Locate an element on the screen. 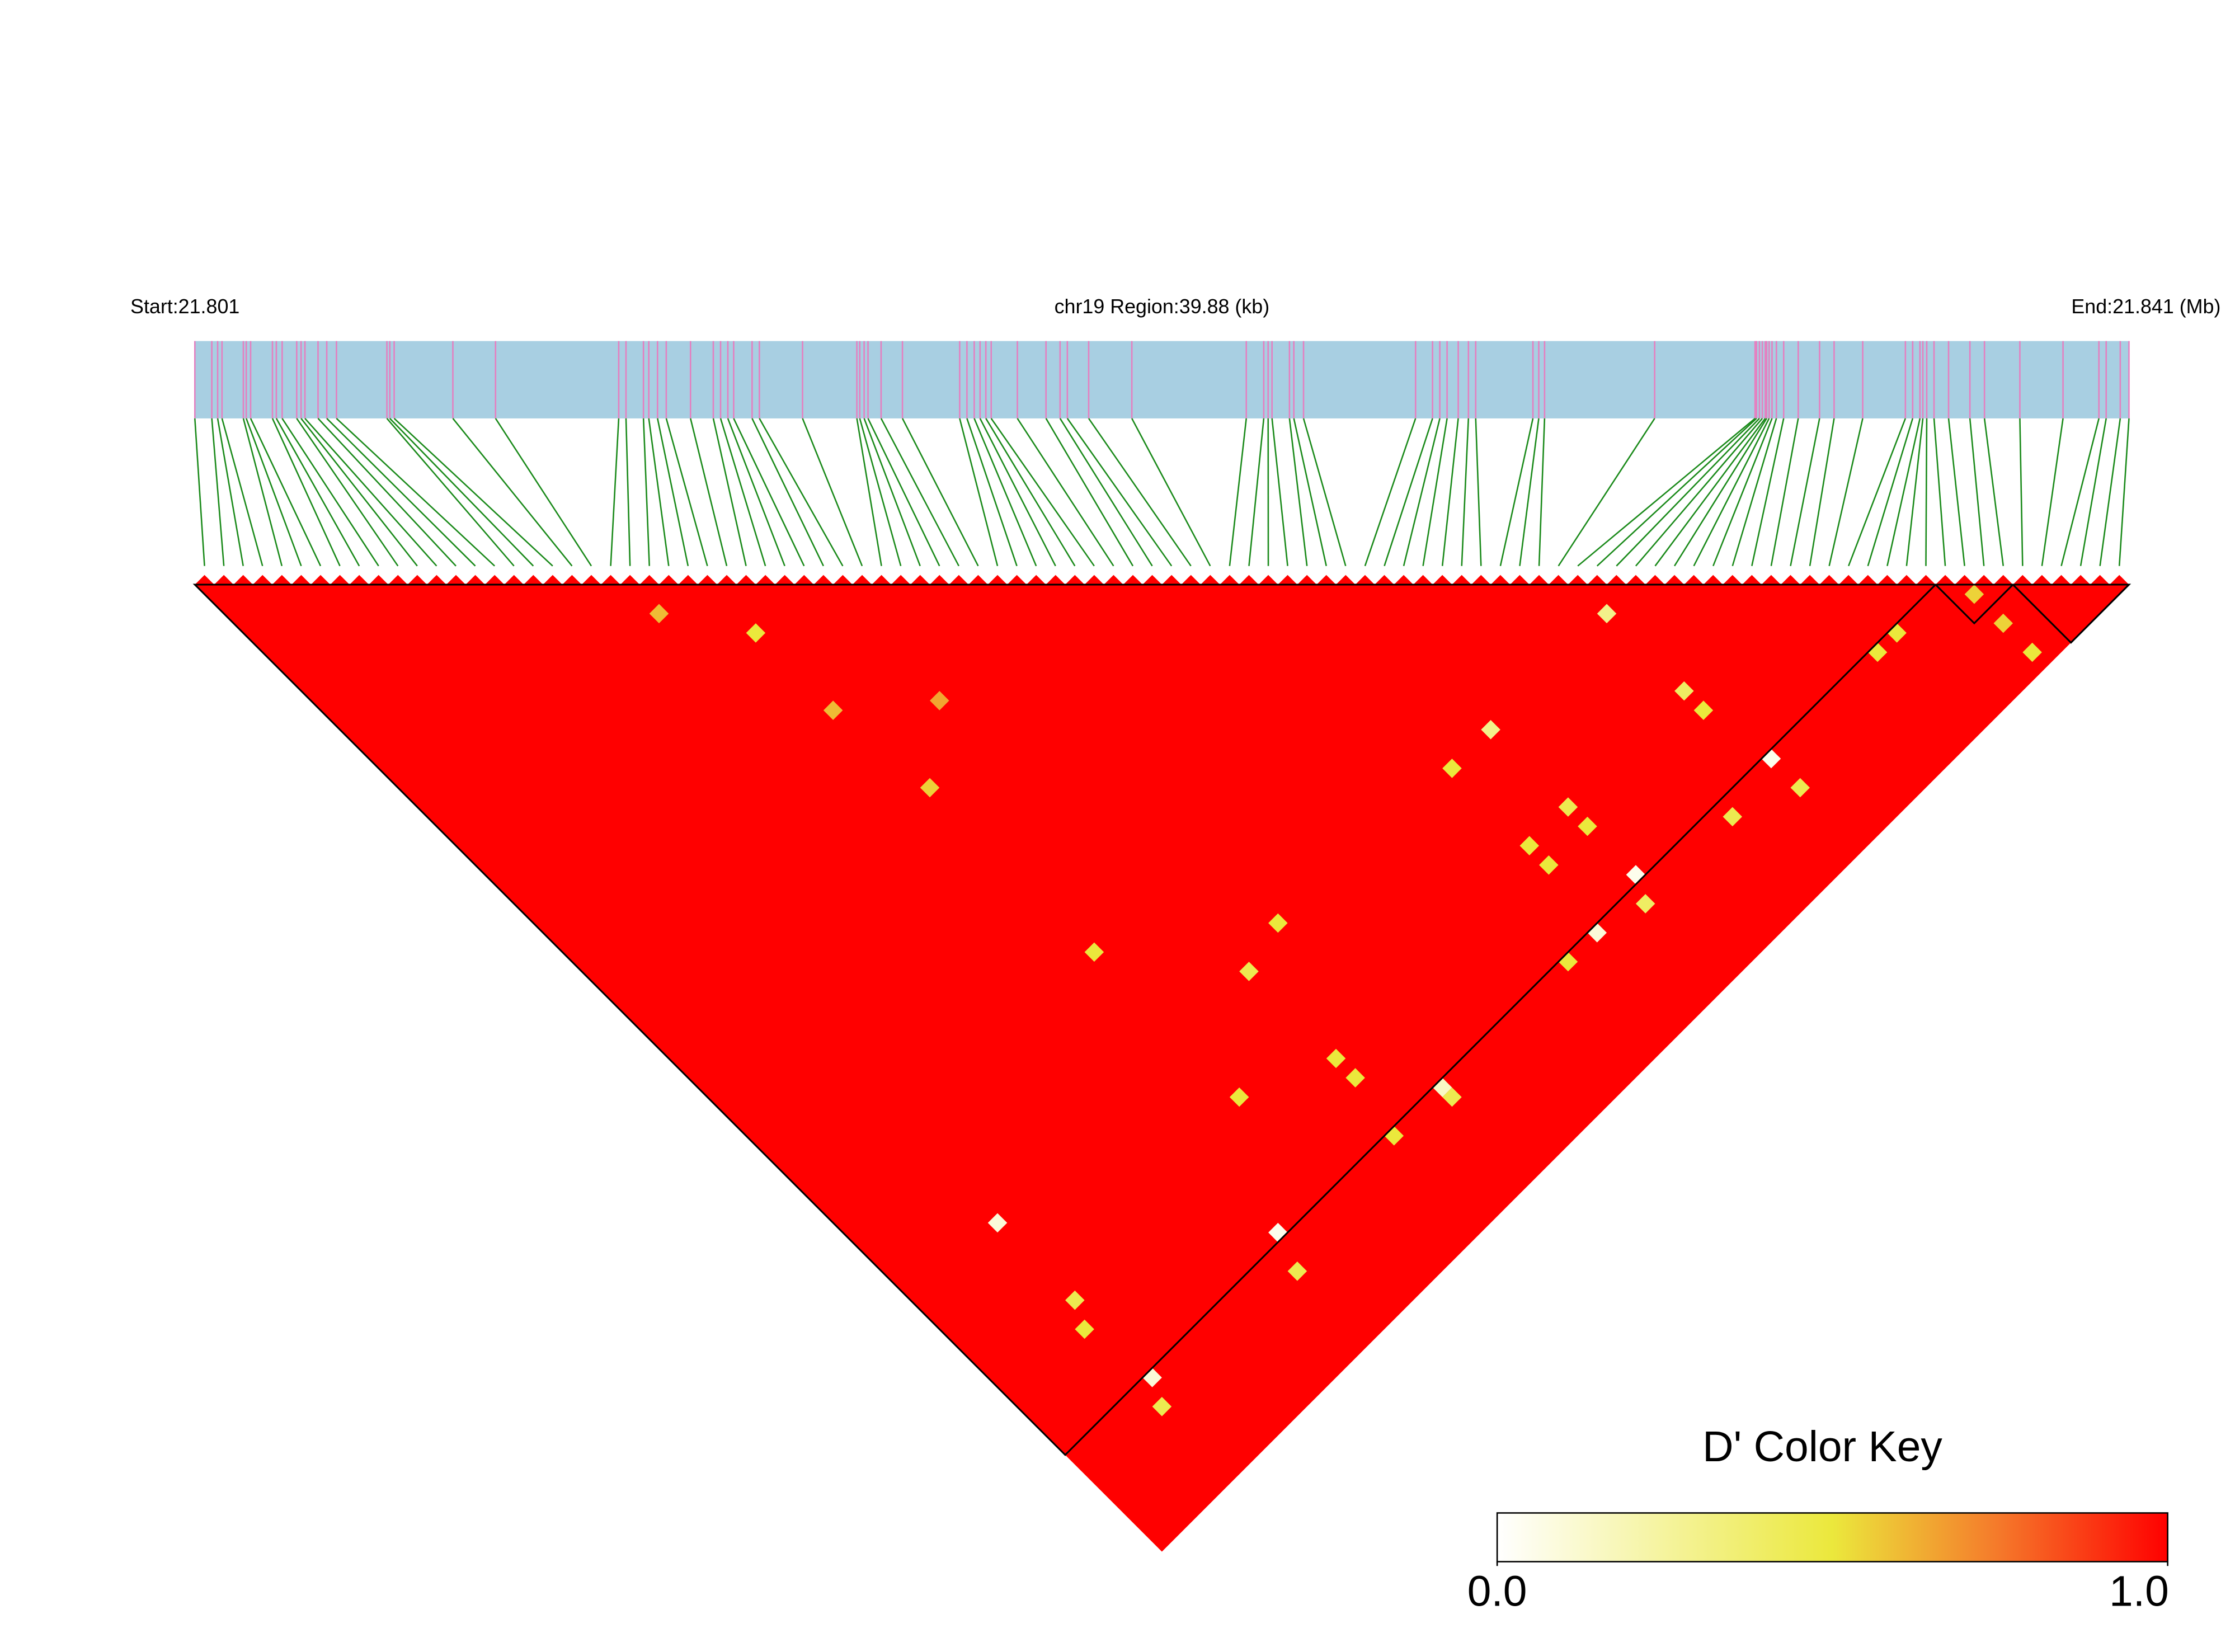 This screenshot has width=2235, height=1652. end-label: End:21.841 (Mb) is located at coordinates (2145, 306).